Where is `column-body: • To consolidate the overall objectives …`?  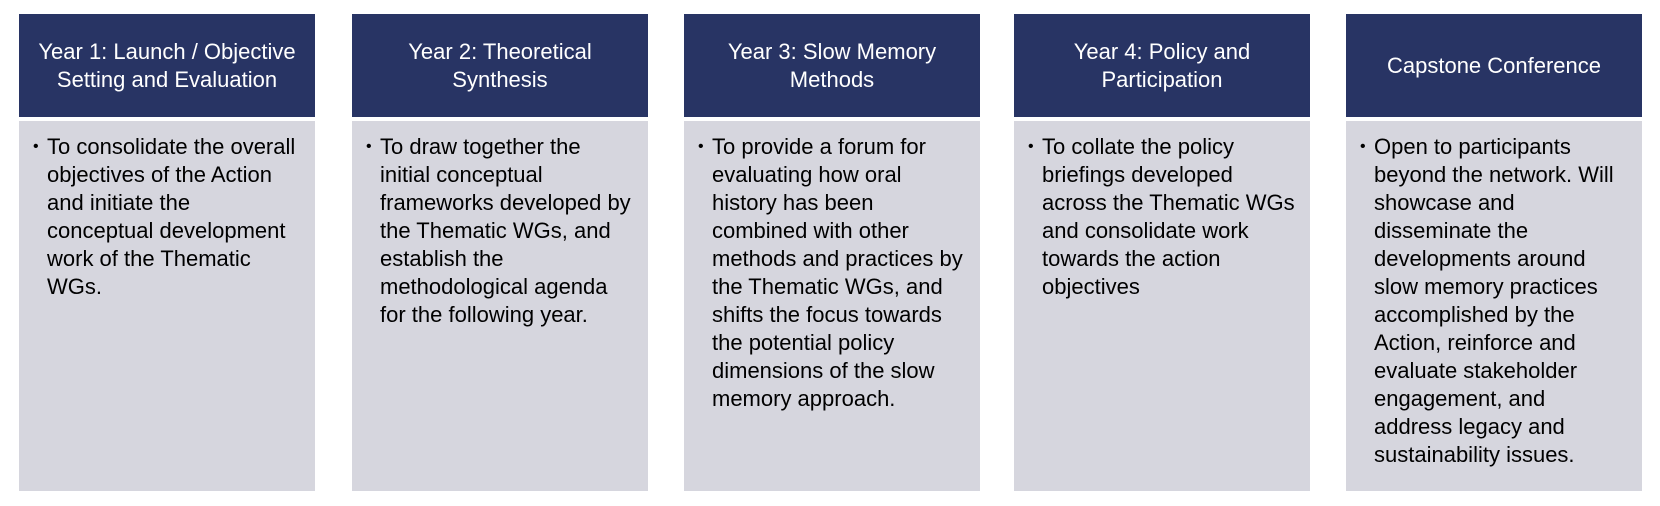 column-body: • To consolidate the overall objectives … is located at coordinates (167, 306).